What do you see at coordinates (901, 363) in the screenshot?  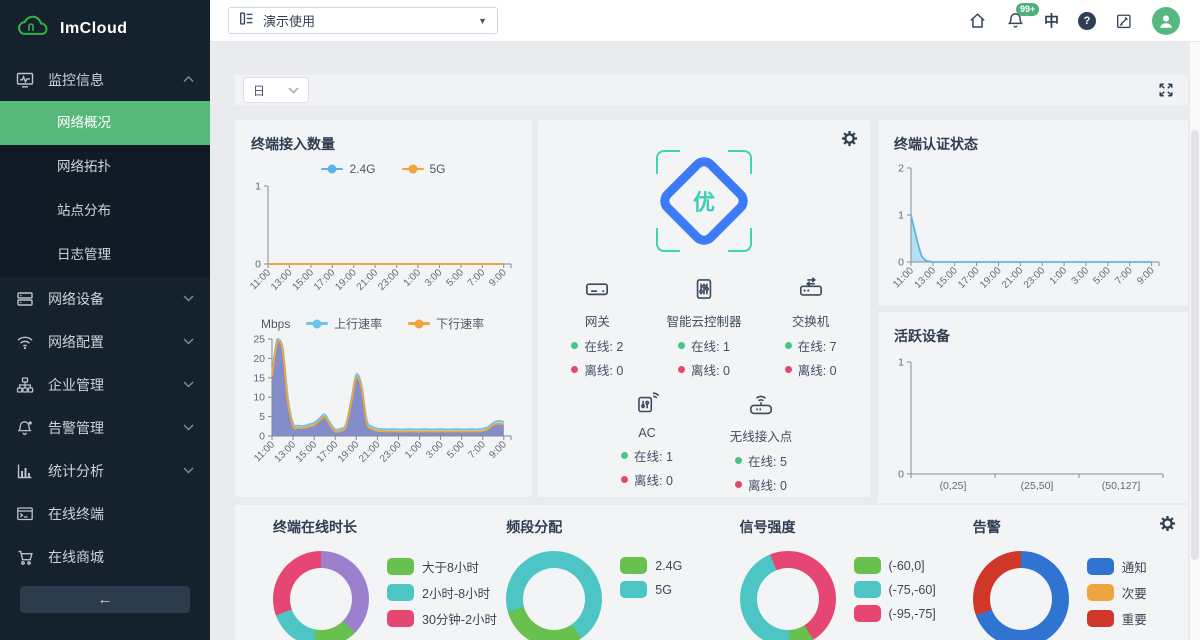 I see `svg-text: 1` at bounding box center [901, 363].